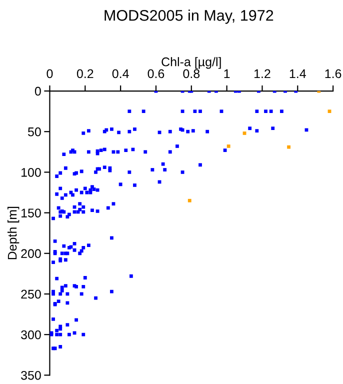 The image size is (343, 384). What do you see at coordinates (262, 73) in the screenshot?
I see `x-tick-label: 1.2` at bounding box center [262, 73].